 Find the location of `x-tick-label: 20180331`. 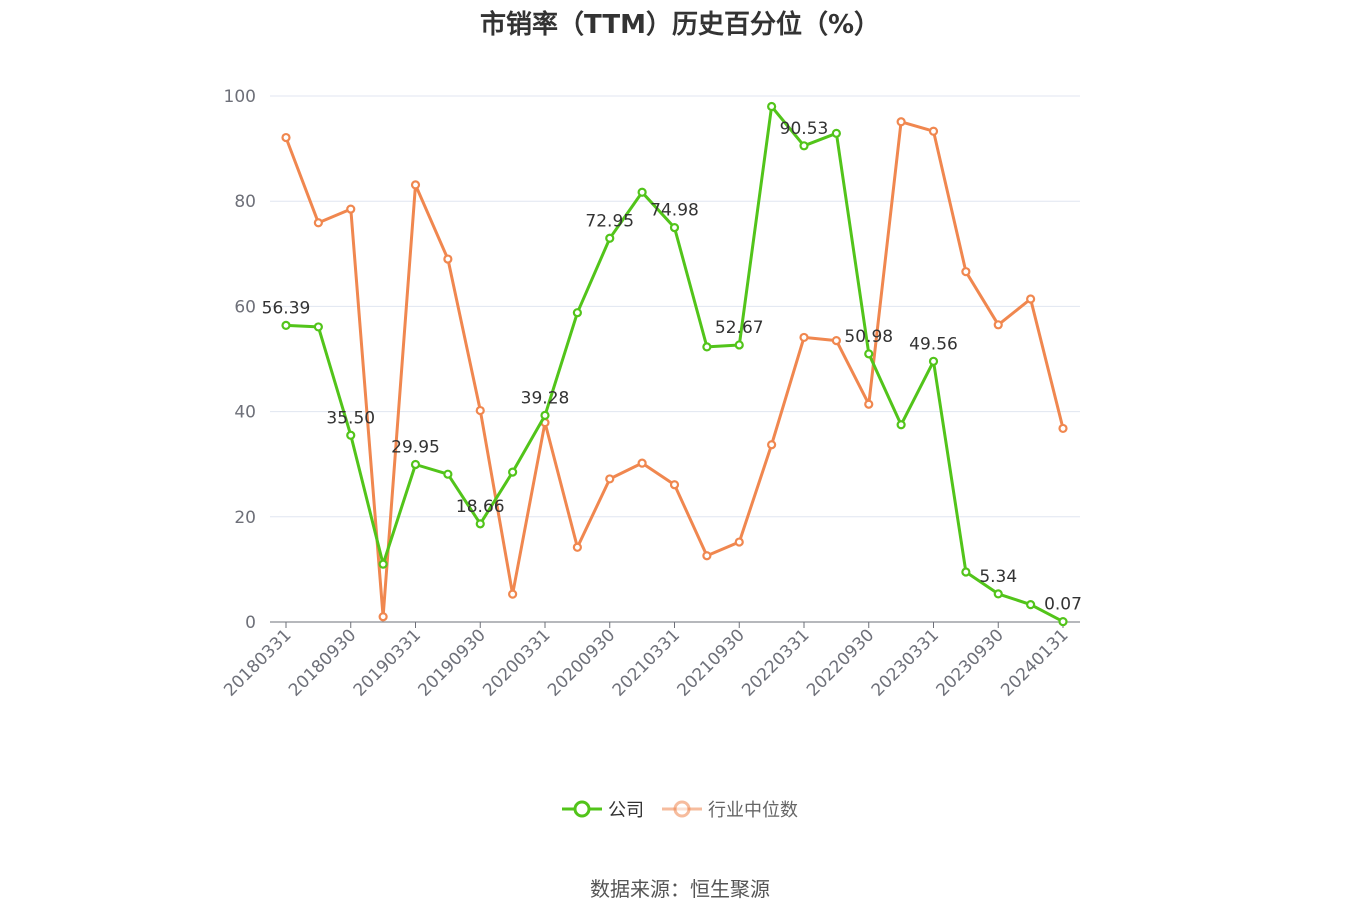

x-tick-label: 20180331 is located at coordinates (257, 662).